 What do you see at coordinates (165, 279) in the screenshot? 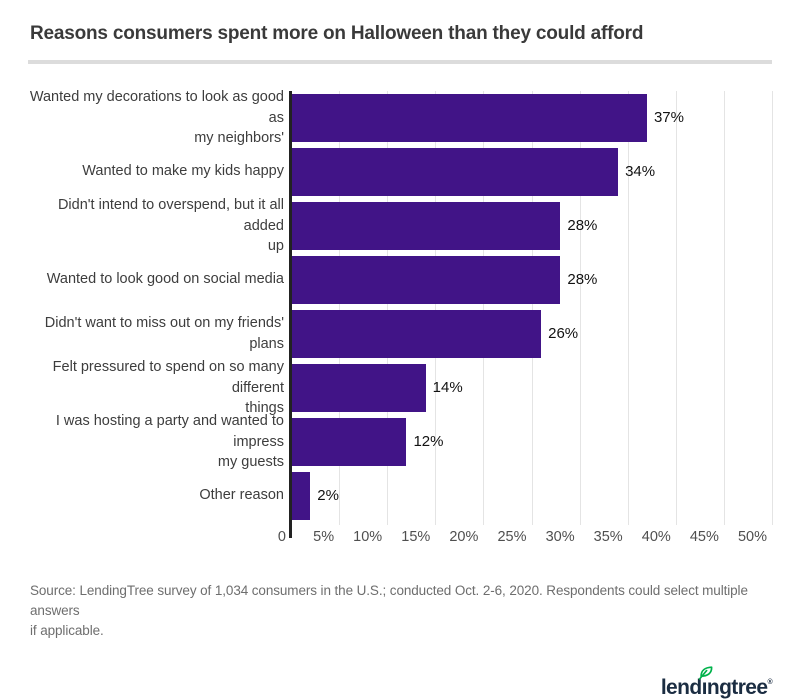
I see `category-label: Wanted to look good on social media` at bounding box center [165, 279].